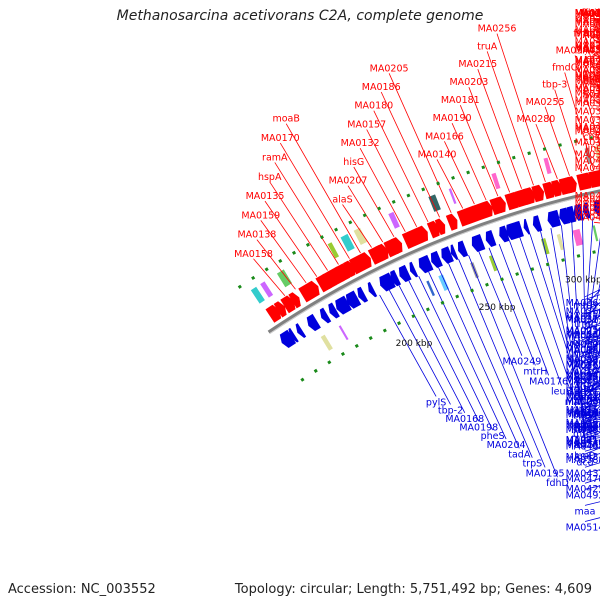  I want to click on forward-gene-label: MA0344, so click(575, 50).